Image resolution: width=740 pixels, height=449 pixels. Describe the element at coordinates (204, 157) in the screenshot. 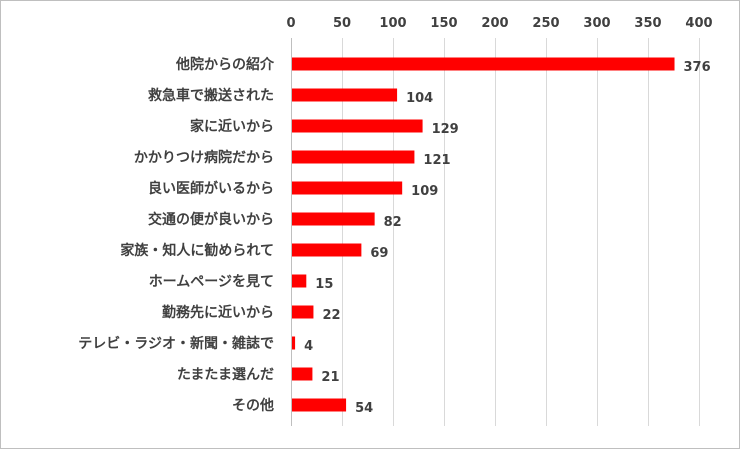

I see `category-label: かかりつけ病院だから` at that location.